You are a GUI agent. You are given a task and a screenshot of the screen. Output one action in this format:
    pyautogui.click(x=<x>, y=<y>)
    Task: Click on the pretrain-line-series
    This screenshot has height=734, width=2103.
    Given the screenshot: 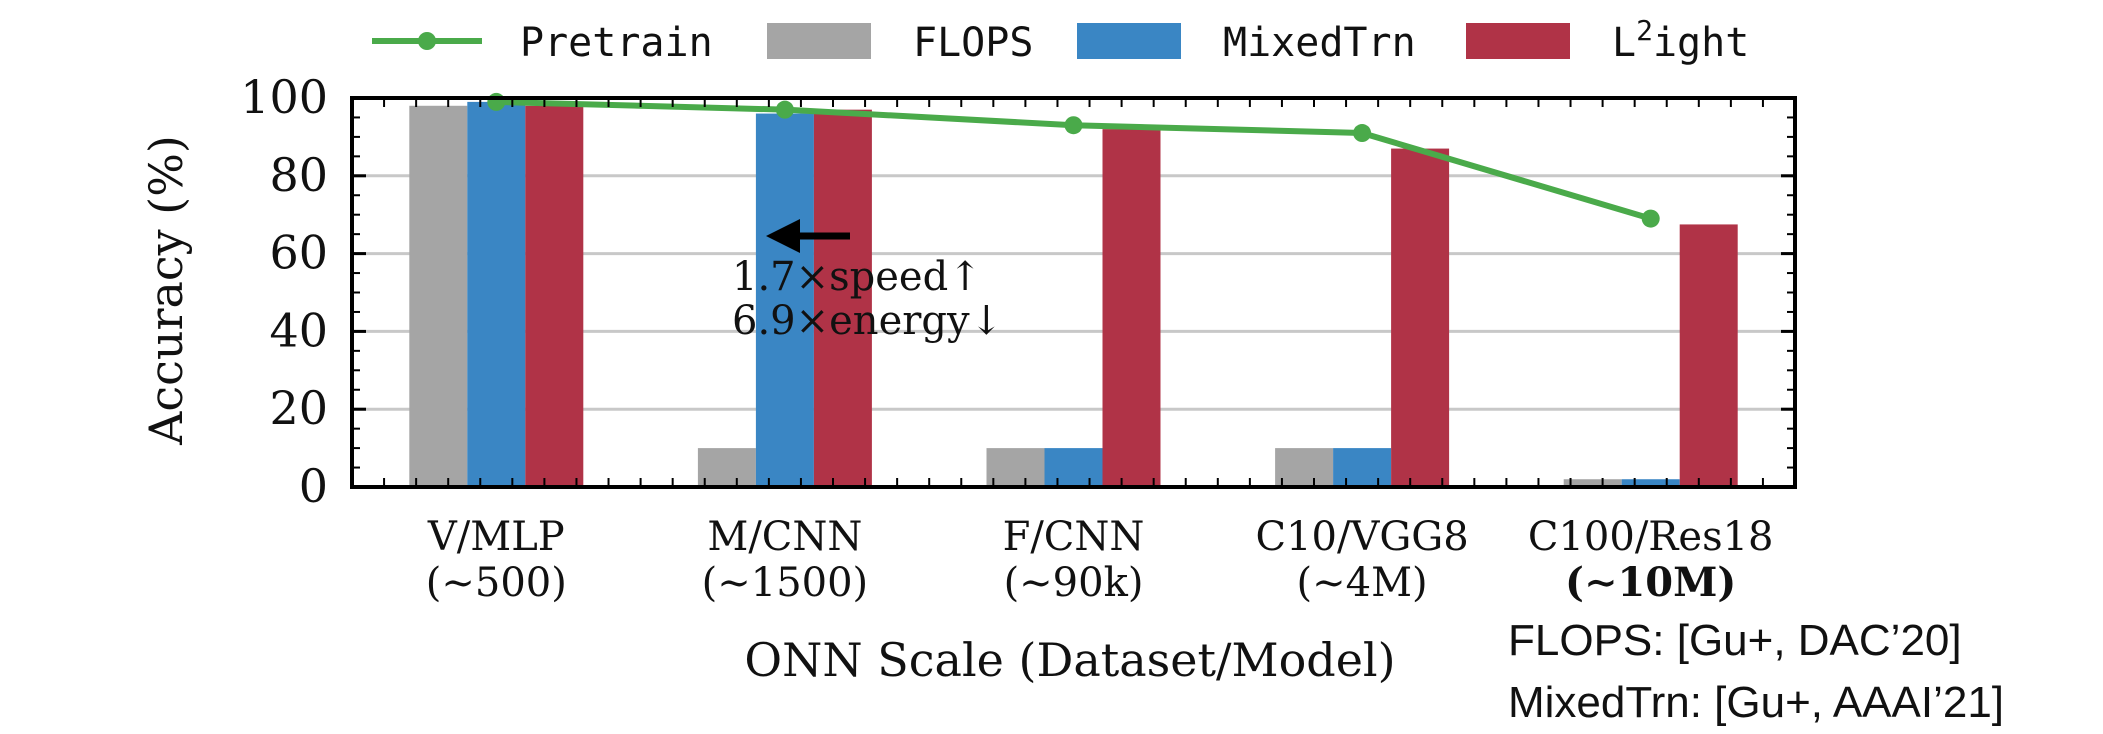 What is the action you would take?
    pyautogui.click(x=1073, y=160)
    